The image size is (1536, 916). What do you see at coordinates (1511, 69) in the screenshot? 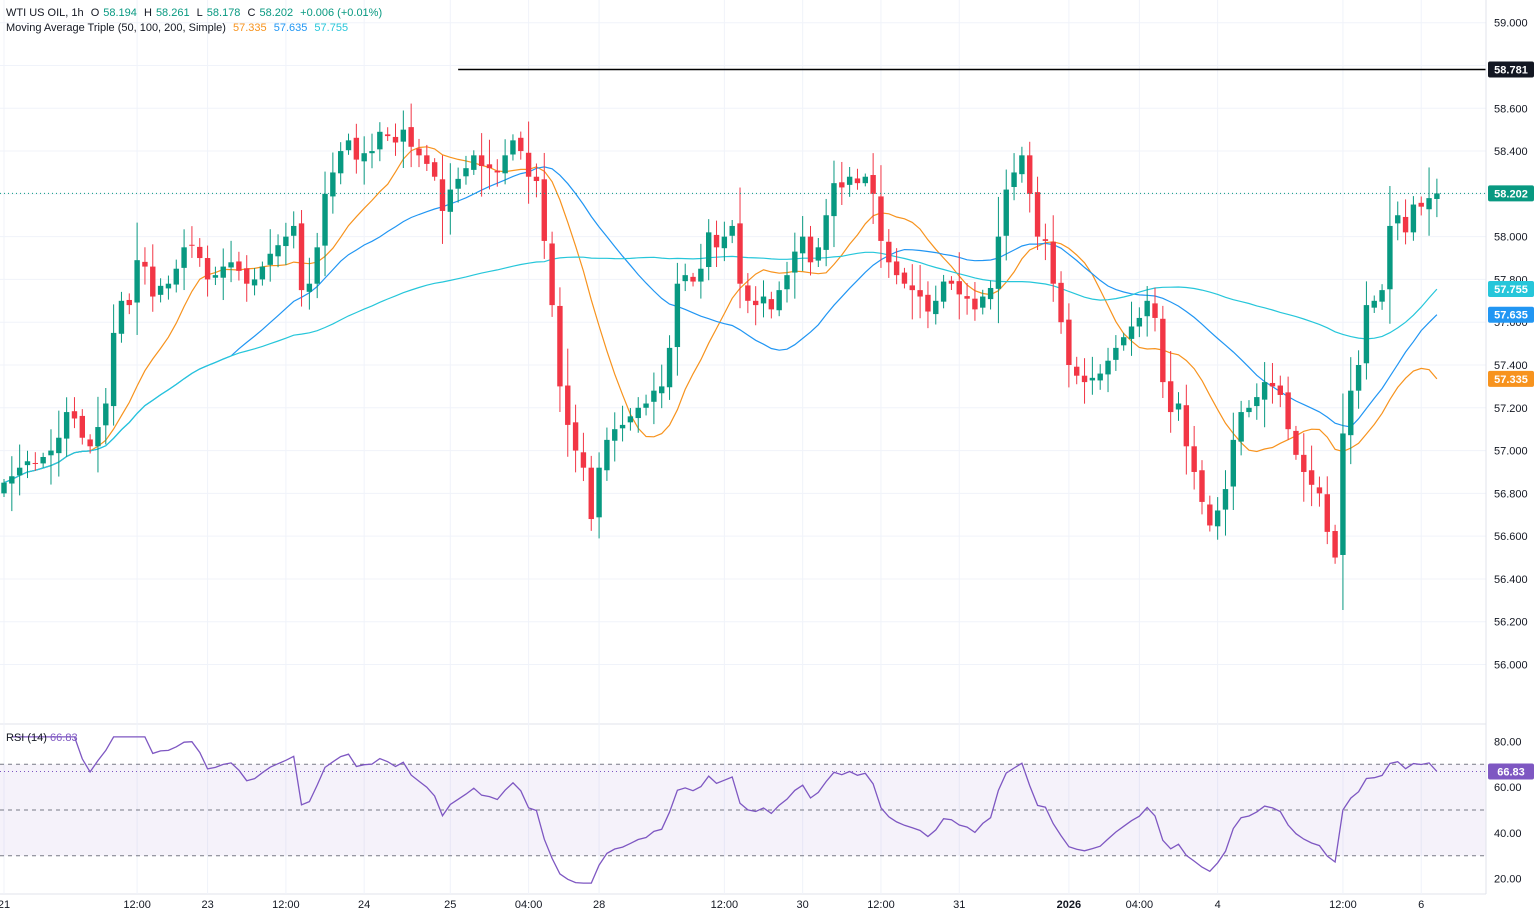
I see `resistance-price-tag-bg` at bounding box center [1511, 69].